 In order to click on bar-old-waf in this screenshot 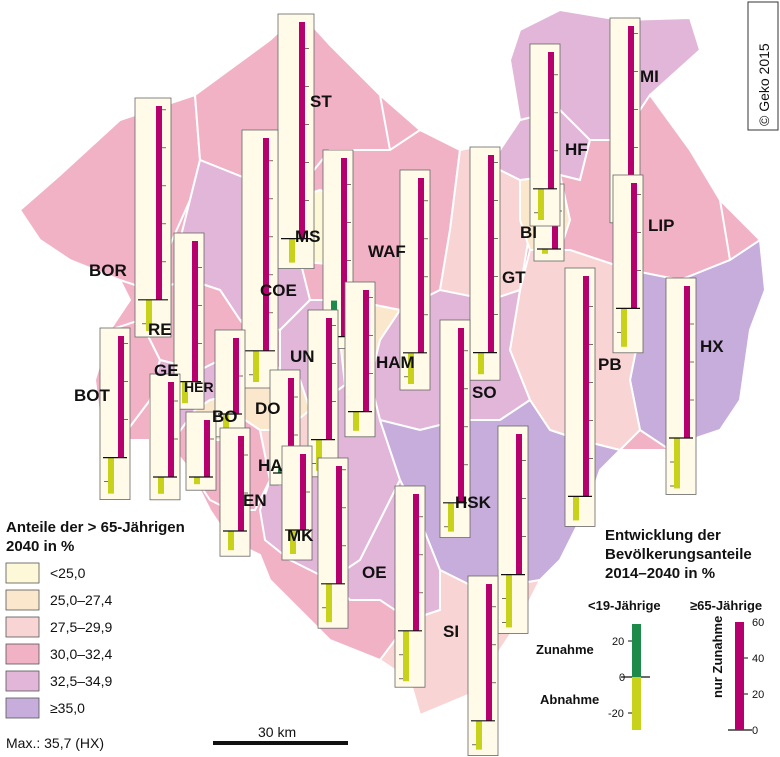, I will do `click(421, 265)`.